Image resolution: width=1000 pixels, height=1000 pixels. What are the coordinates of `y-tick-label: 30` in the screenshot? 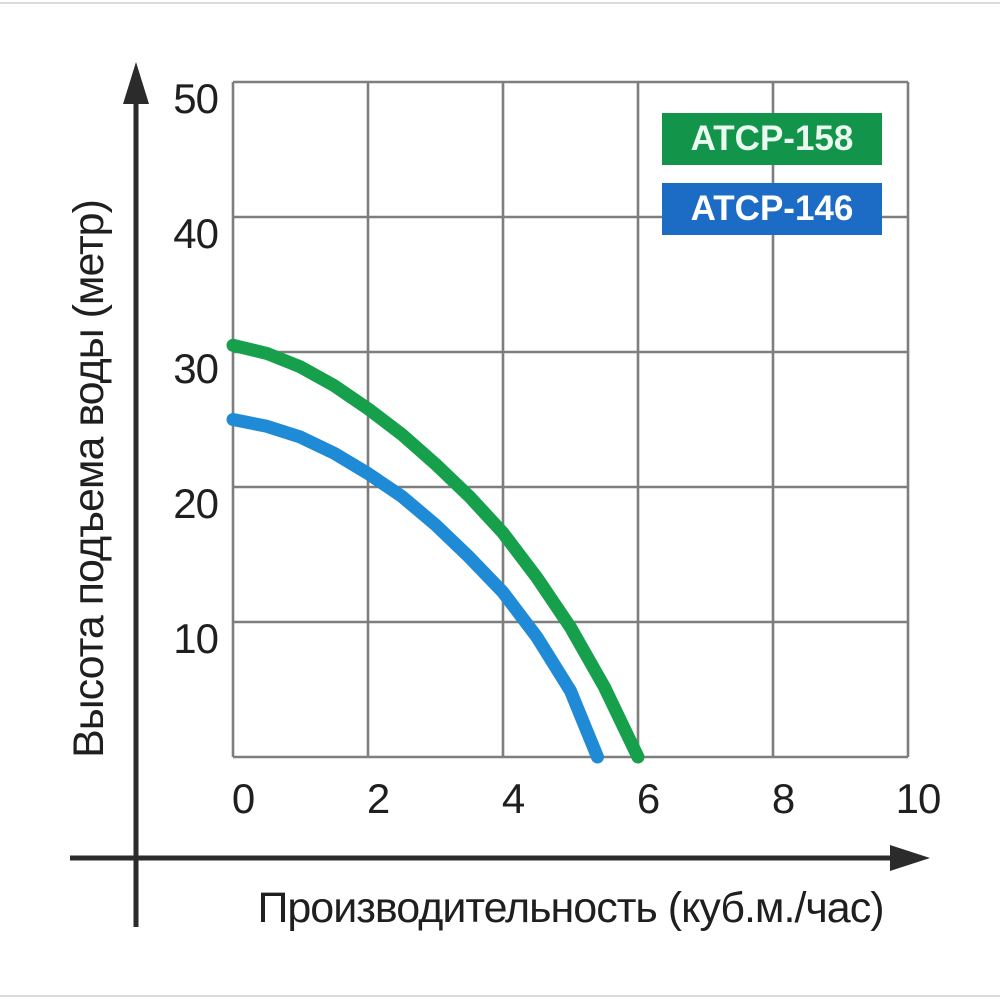 It's located at (196, 368).